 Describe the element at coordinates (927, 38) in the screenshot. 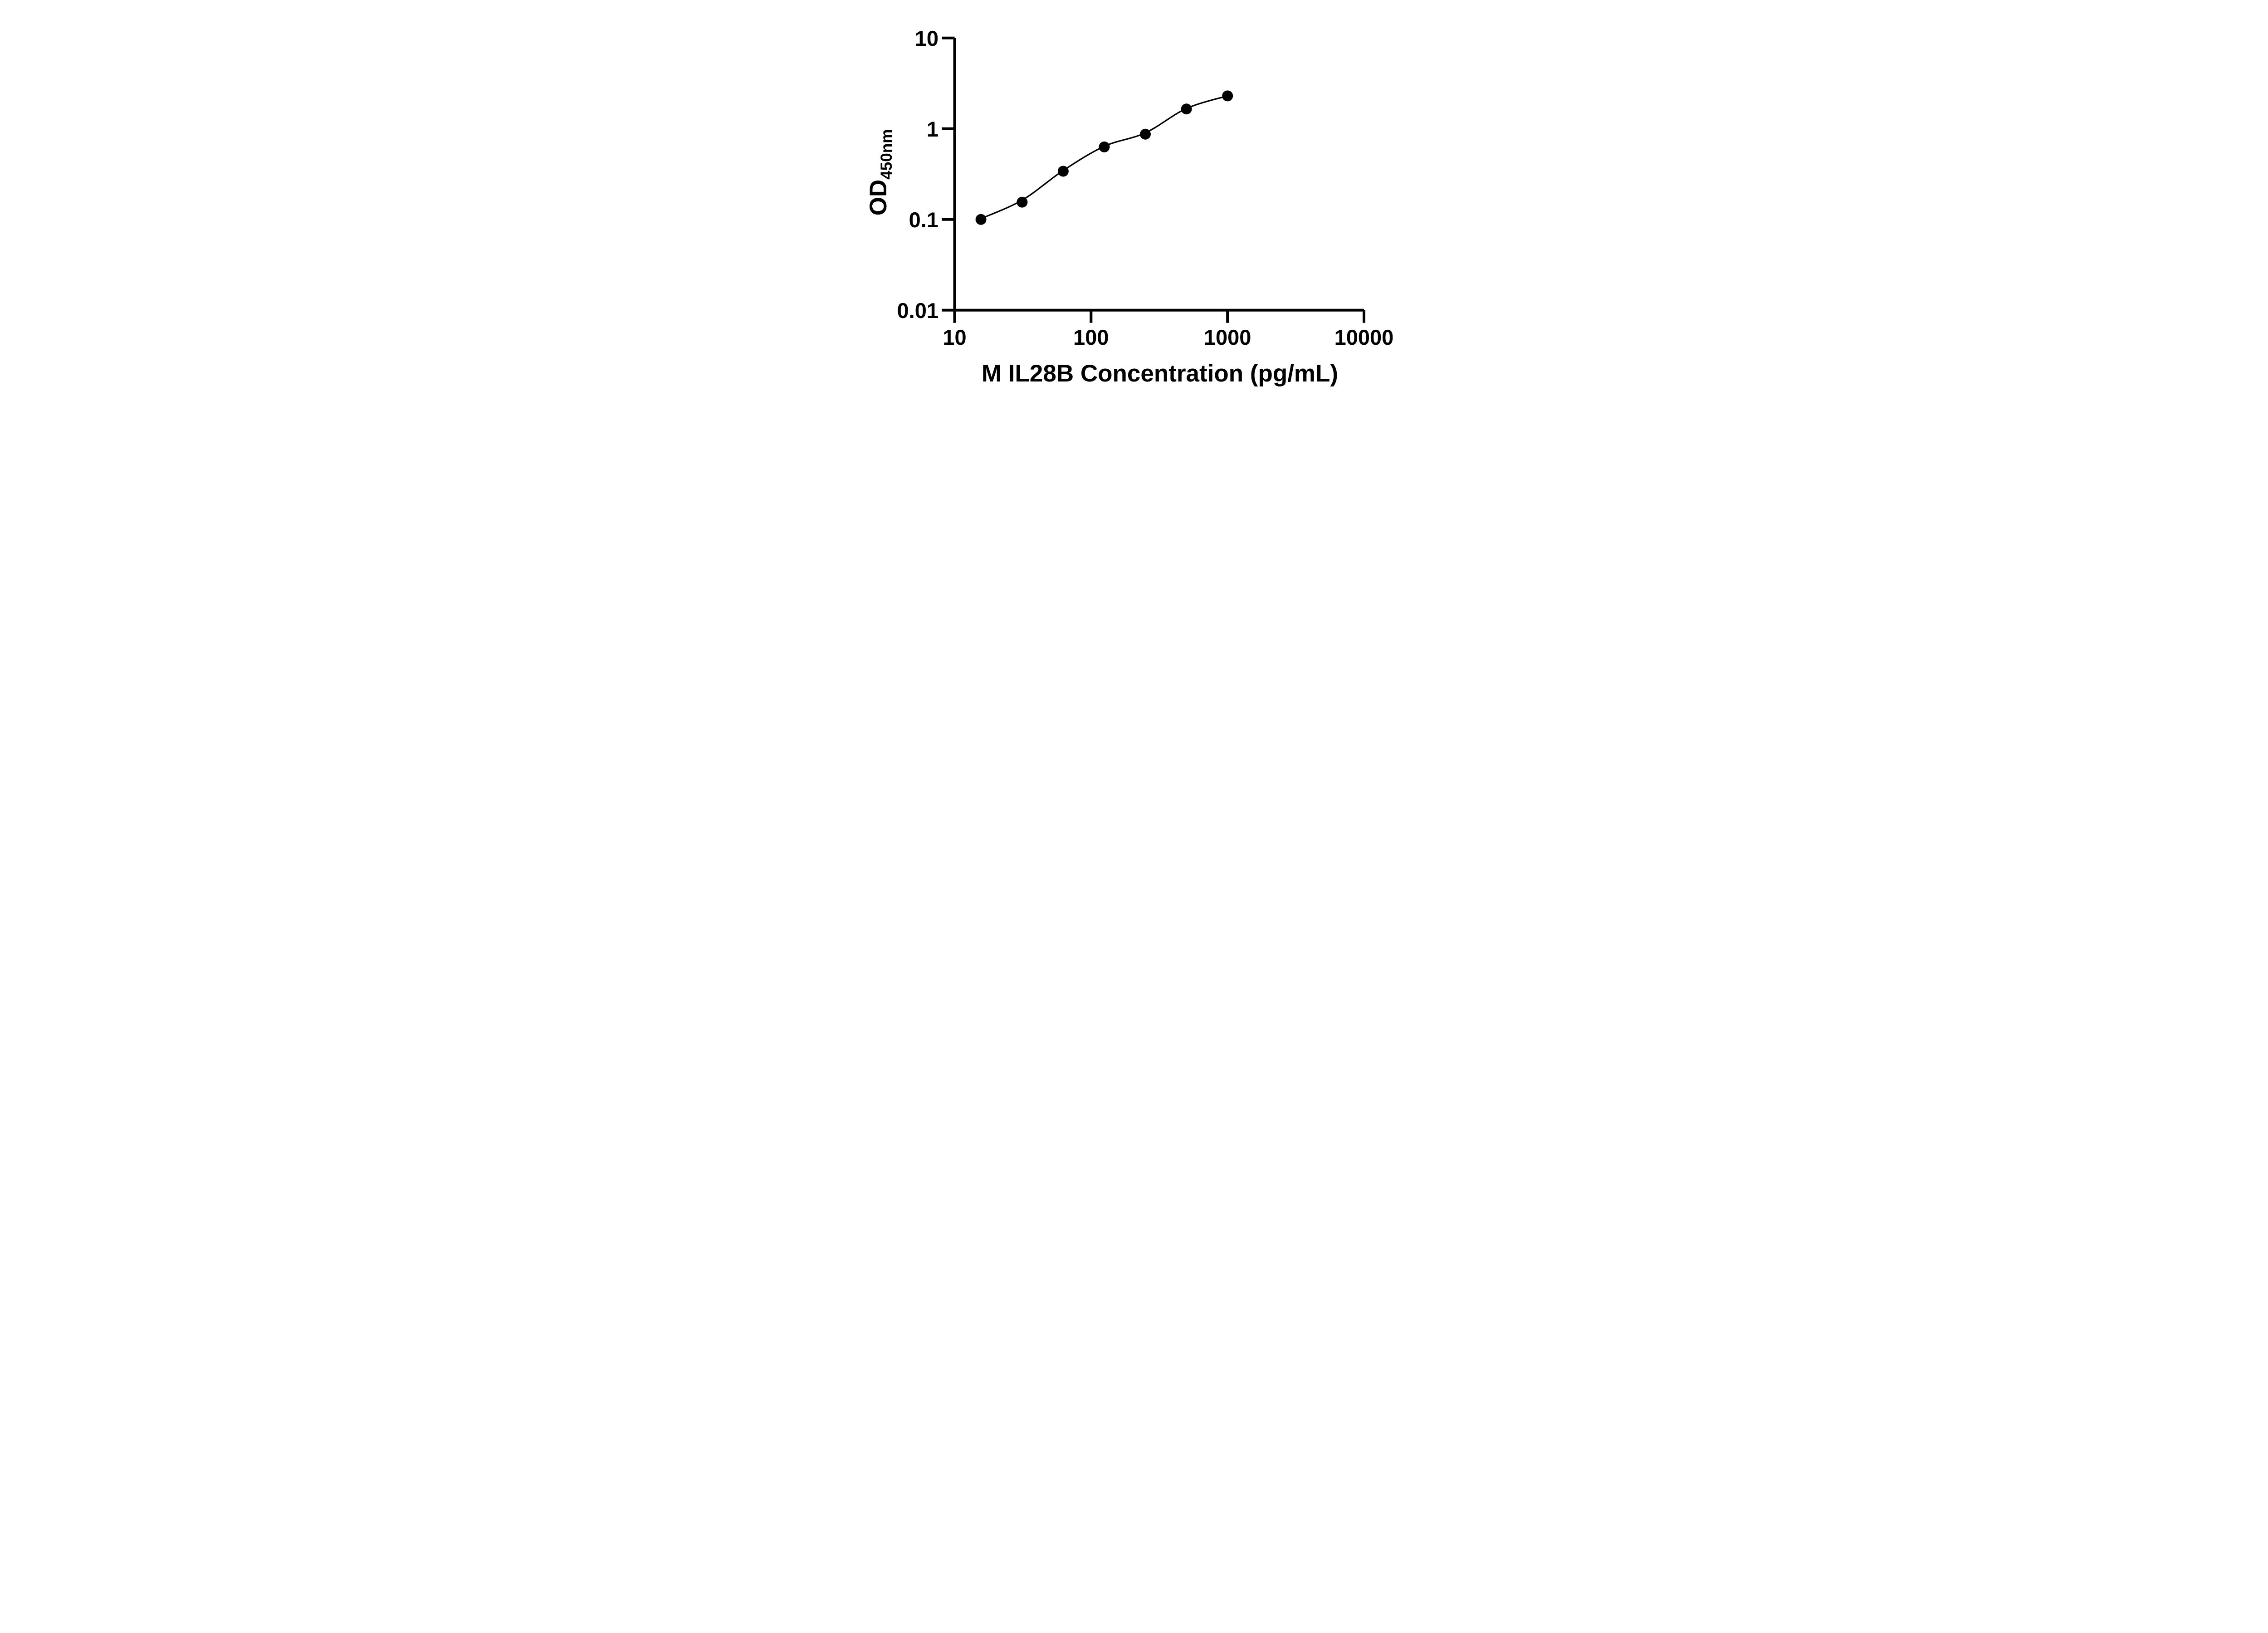

I see `y-axis-tick-label: 10` at that location.